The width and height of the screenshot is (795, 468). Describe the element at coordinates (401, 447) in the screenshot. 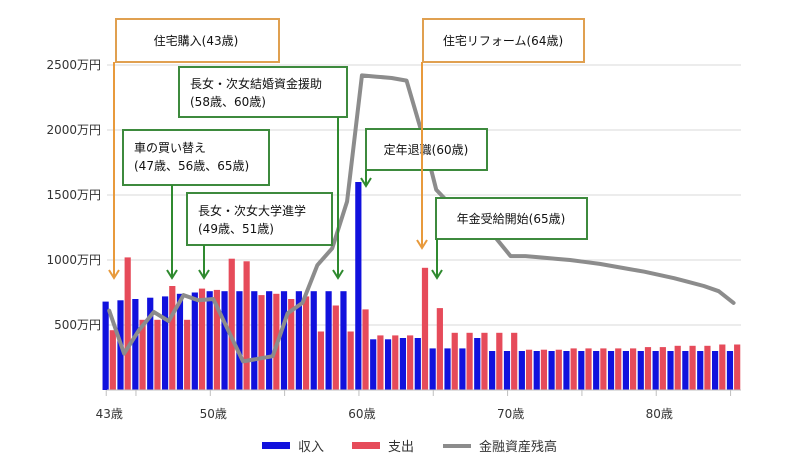

I see `legend-label: 支出` at that location.